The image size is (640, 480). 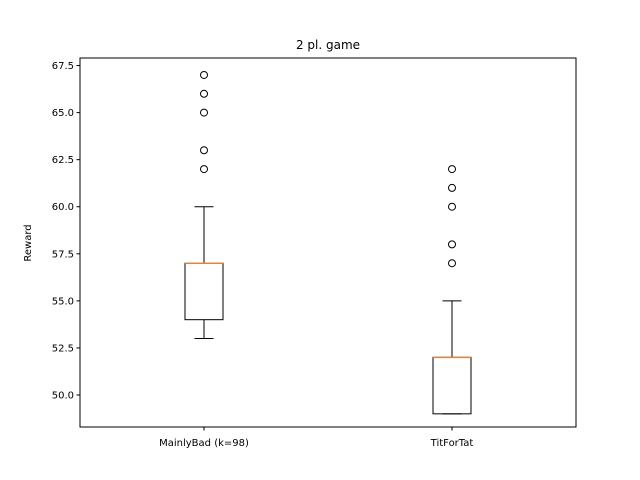 I want to click on y-axis-label: Reward, so click(x=28, y=242).